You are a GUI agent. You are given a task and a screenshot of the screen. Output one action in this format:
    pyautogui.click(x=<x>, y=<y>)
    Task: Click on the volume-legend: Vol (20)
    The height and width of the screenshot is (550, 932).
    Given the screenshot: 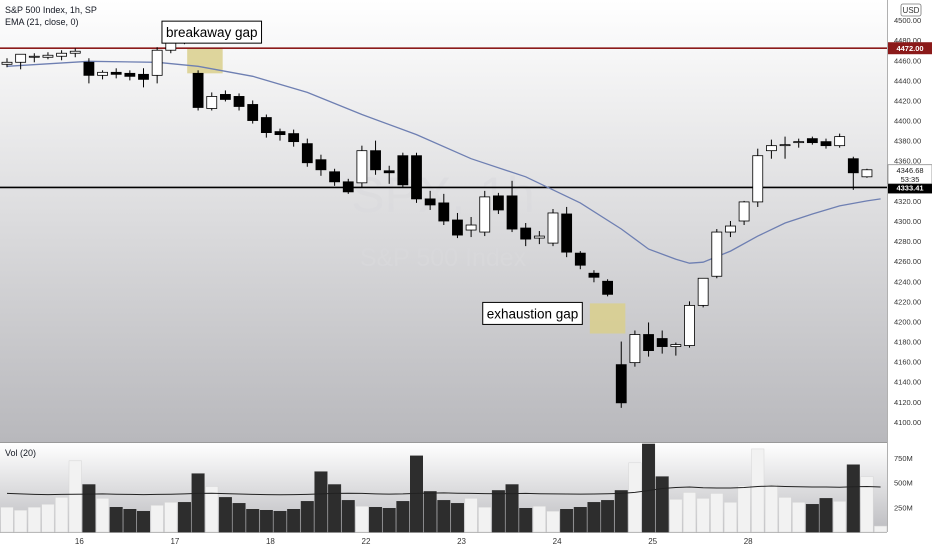 What is the action you would take?
    pyautogui.click(x=20, y=453)
    